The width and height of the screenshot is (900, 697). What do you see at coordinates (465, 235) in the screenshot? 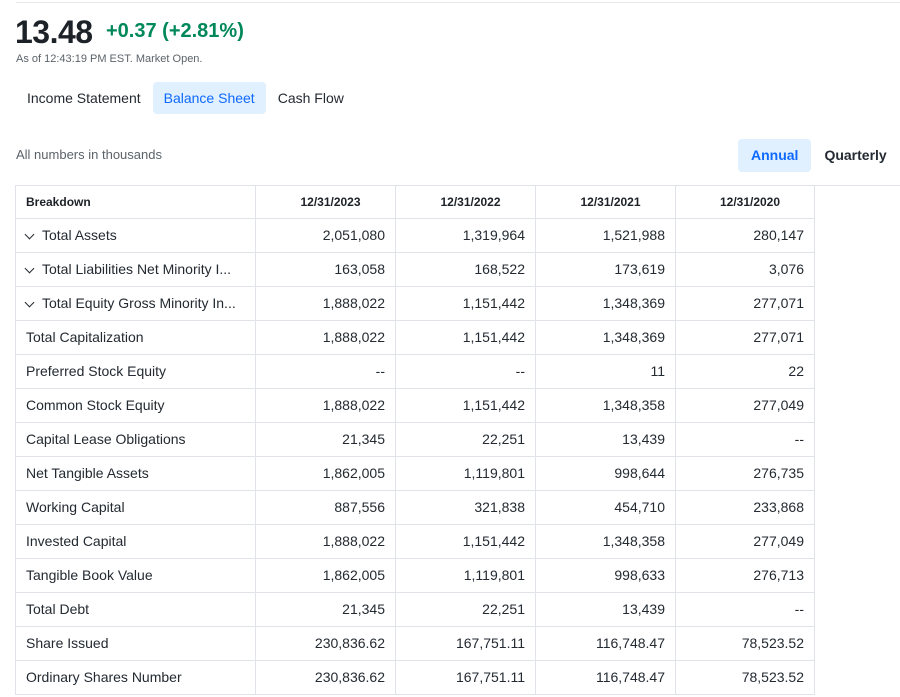
I see `value-cell: 1,319,964` at bounding box center [465, 235].